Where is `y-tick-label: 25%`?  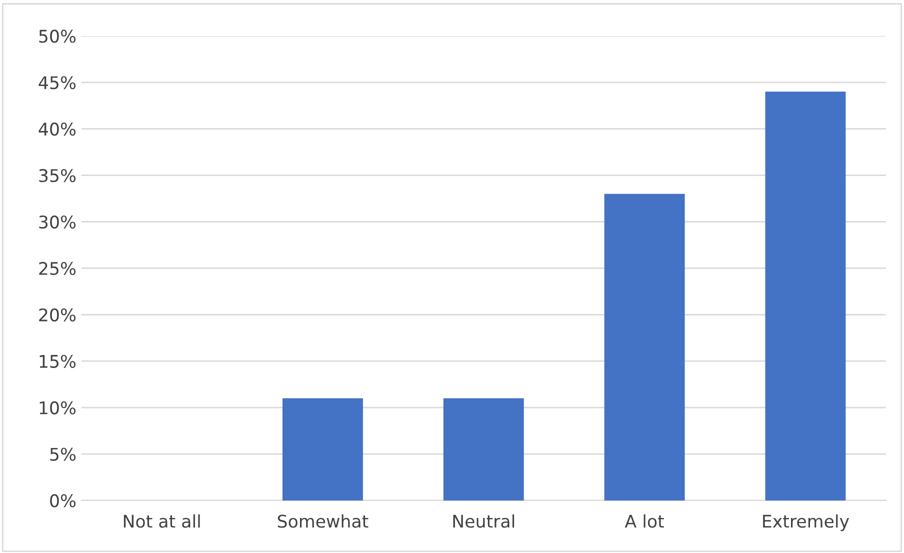
y-tick-label: 25% is located at coordinates (57, 269).